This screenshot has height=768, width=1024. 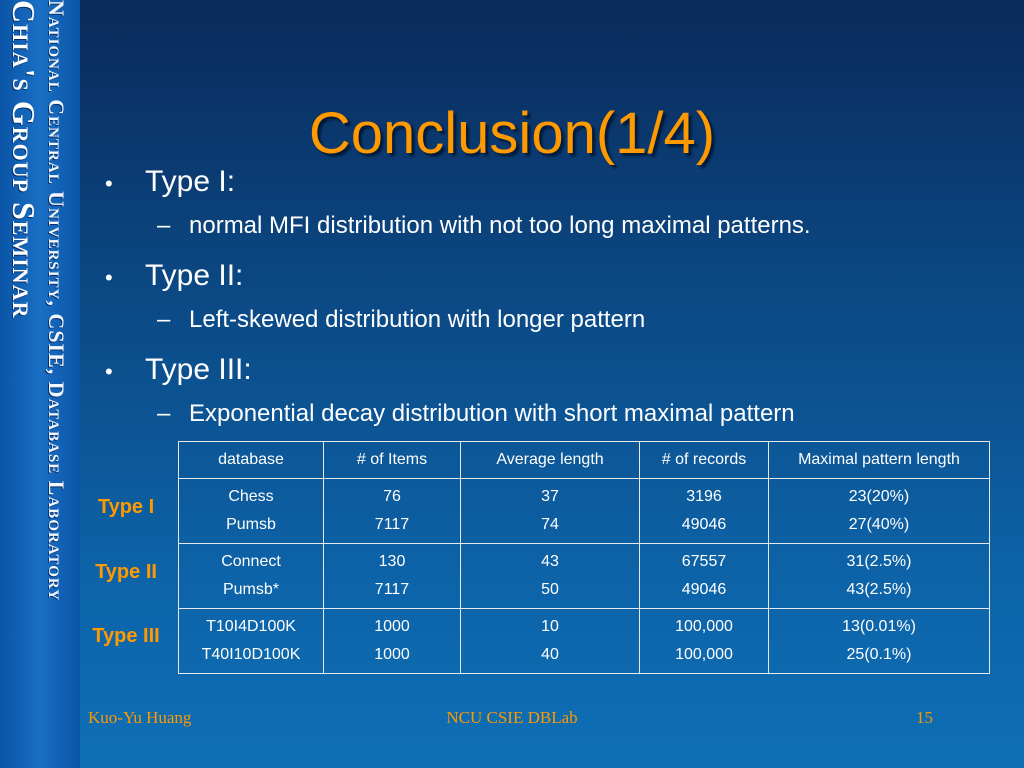 What do you see at coordinates (550, 576) in the screenshot?
I see `cell-average-length: 43 50` at bounding box center [550, 576].